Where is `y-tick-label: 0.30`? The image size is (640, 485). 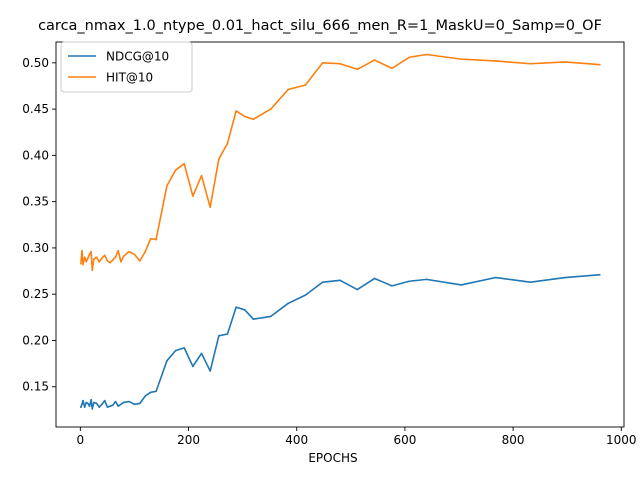 y-tick-label: 0.30 is located at coordinates (35, 248).